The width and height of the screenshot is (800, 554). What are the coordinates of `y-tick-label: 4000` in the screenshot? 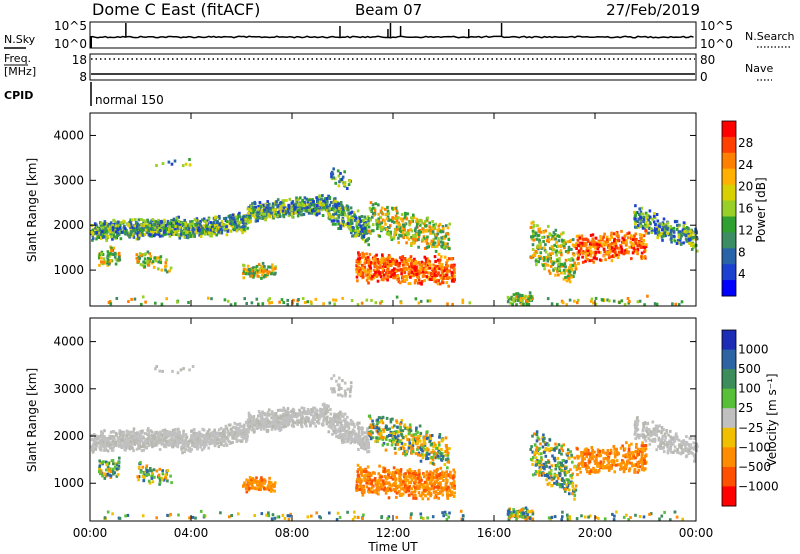 It's located at (68, 135).